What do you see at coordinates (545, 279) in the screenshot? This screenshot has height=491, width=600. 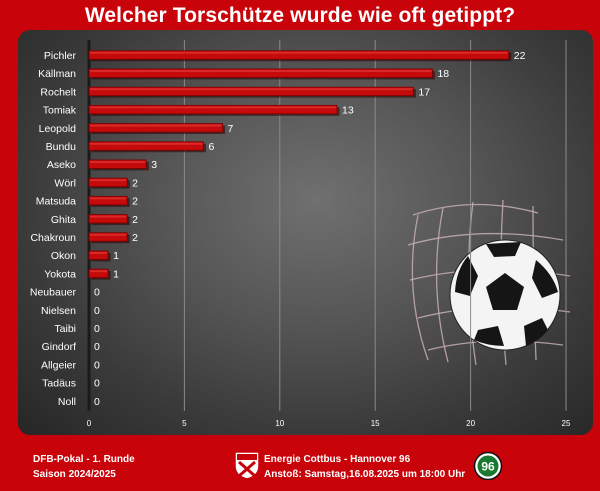 I see `football-patch-right` at bounding box center [545, 279].